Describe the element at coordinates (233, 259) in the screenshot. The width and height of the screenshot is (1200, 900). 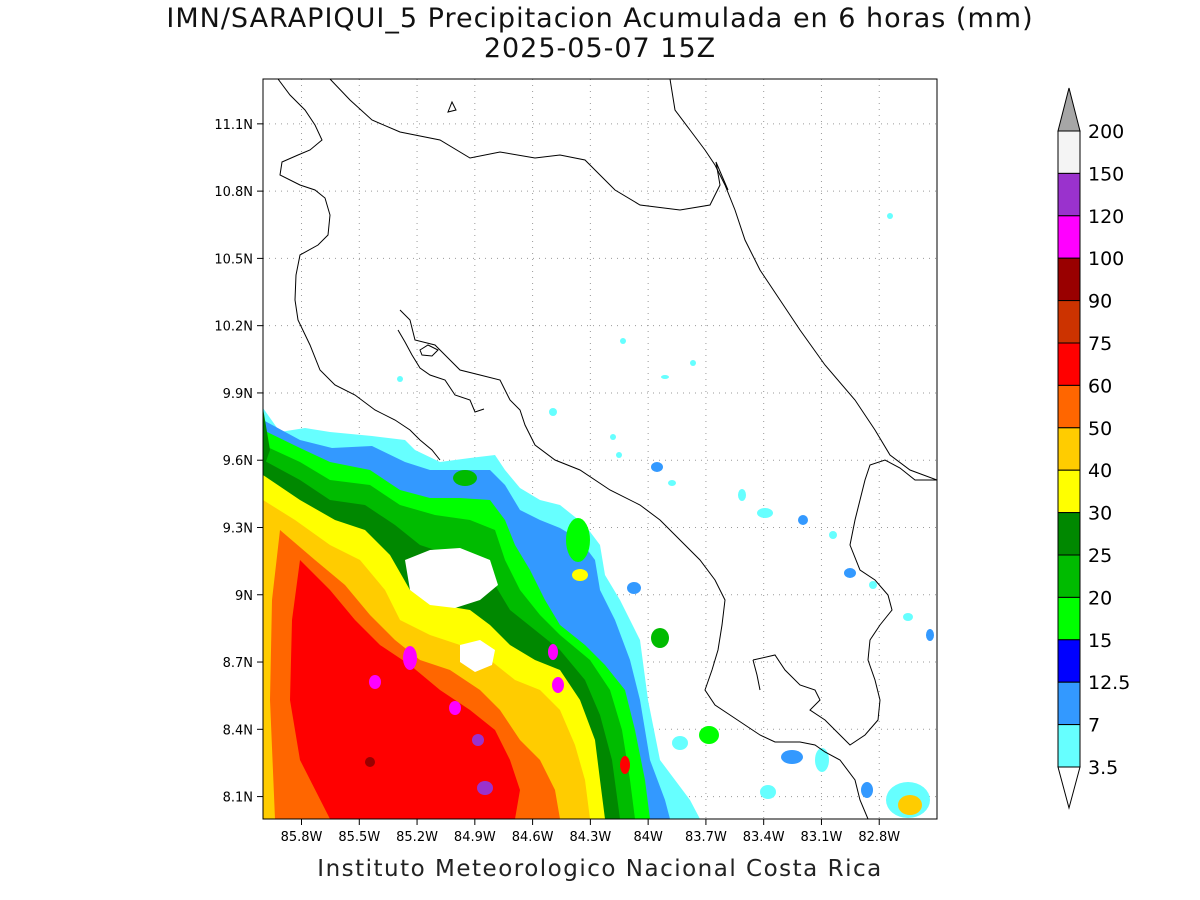
I see `lat-tick-label: 10.5N` at that location.